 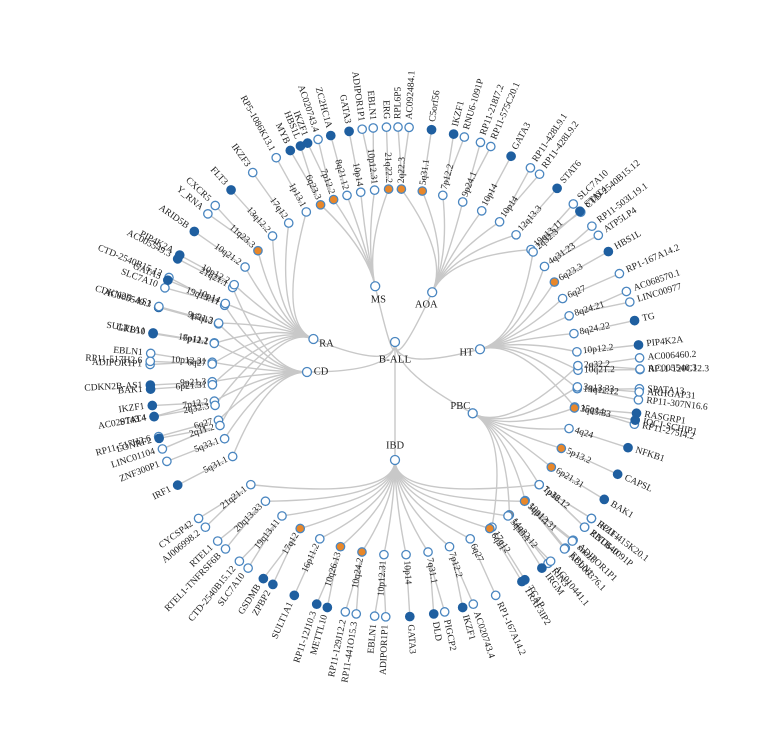 I want to click on locus-label: 10p12.2, so click(x=598, y=349).